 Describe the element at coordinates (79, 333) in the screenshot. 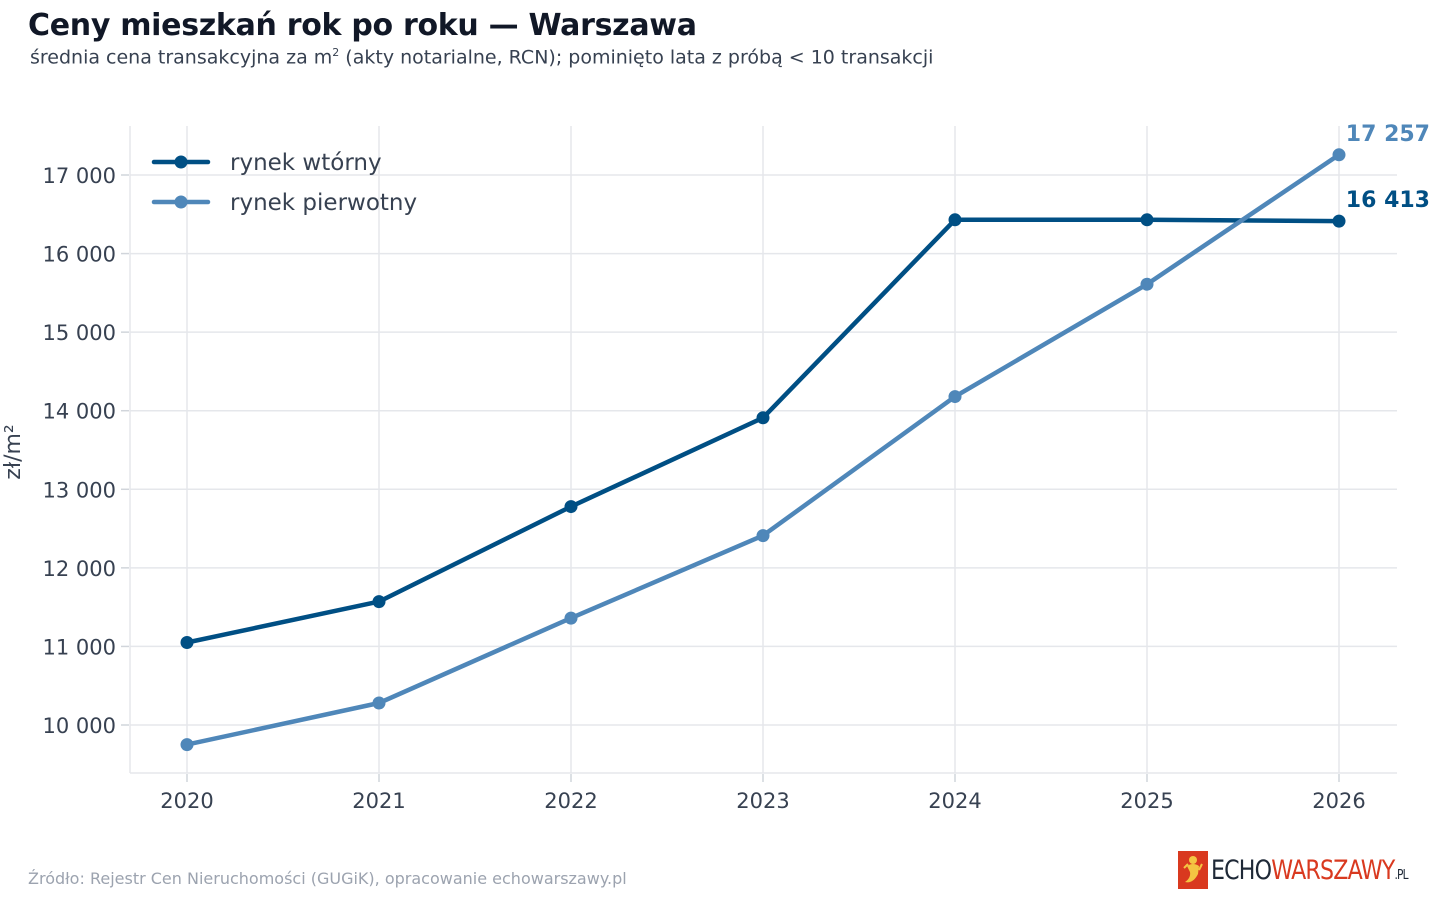

I see `y-tick-label: 15 000` at that location.